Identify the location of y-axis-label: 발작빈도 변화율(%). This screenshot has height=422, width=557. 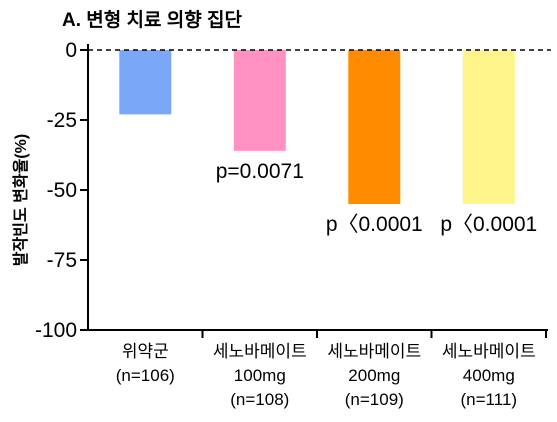
(20, 200).